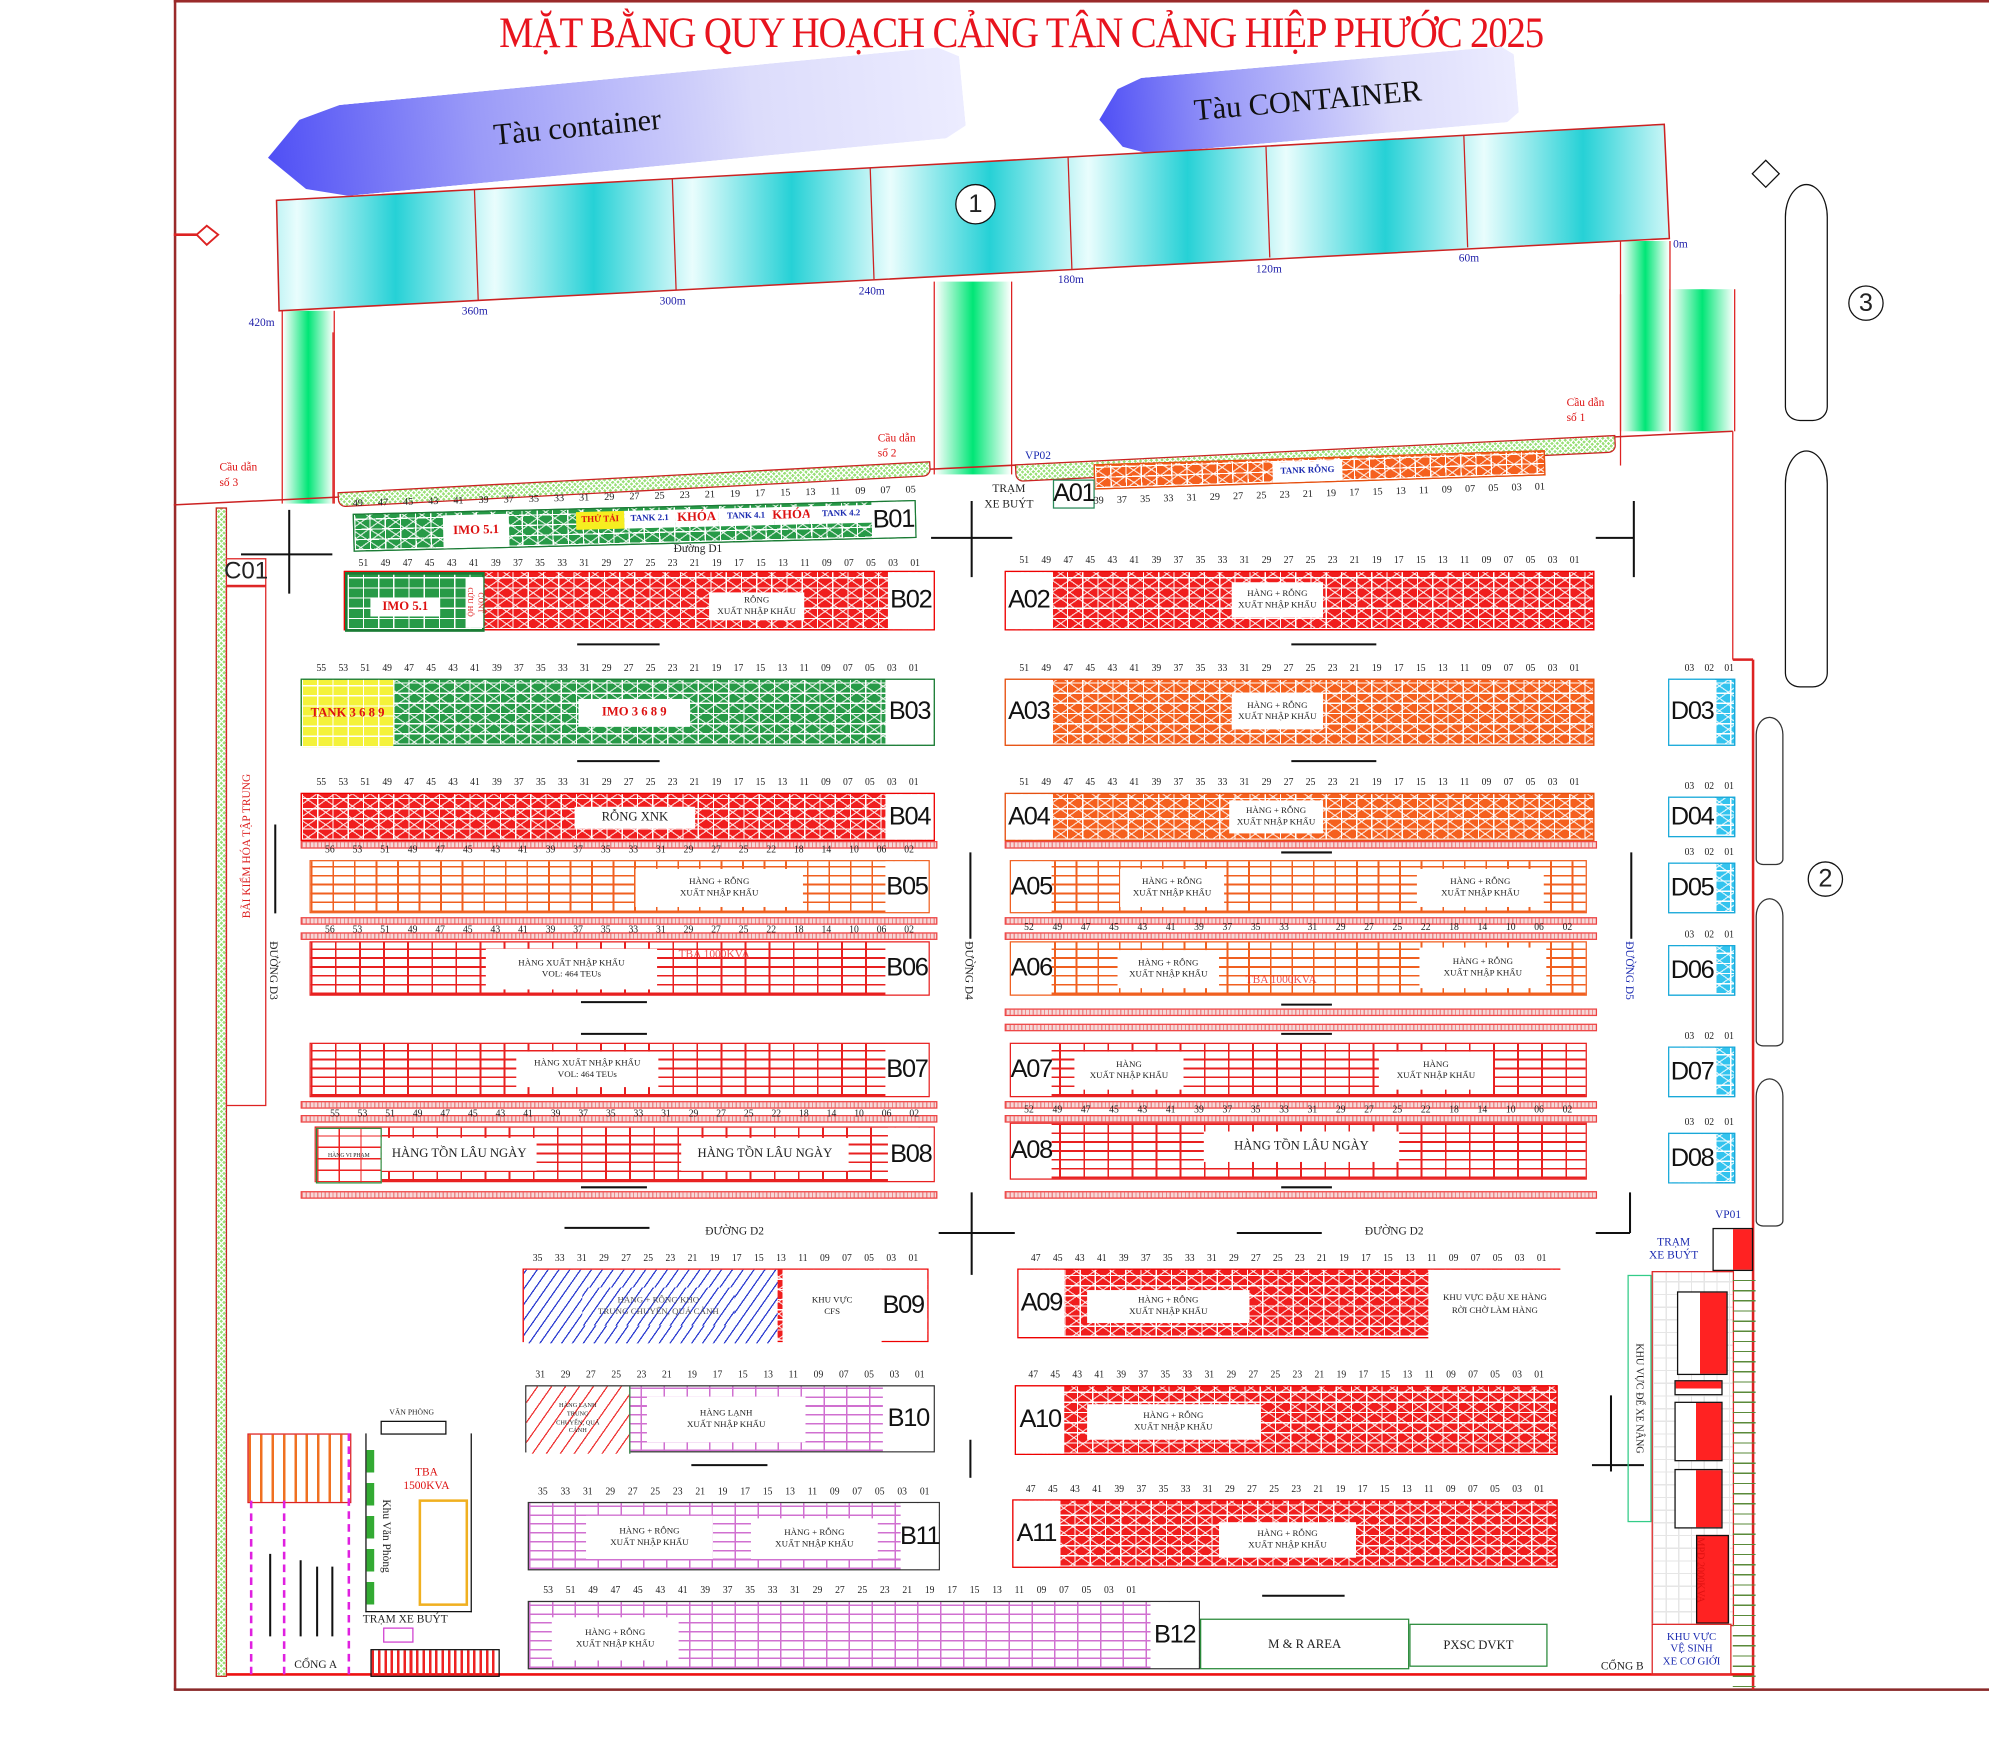  Describe the element at coordinates (639, 601) in the screenshot. I see `block-b02: IMO 5.1 CONT CỨU HỘ RỖNG XUẤT NHẬP KHẨU B02` at that location.